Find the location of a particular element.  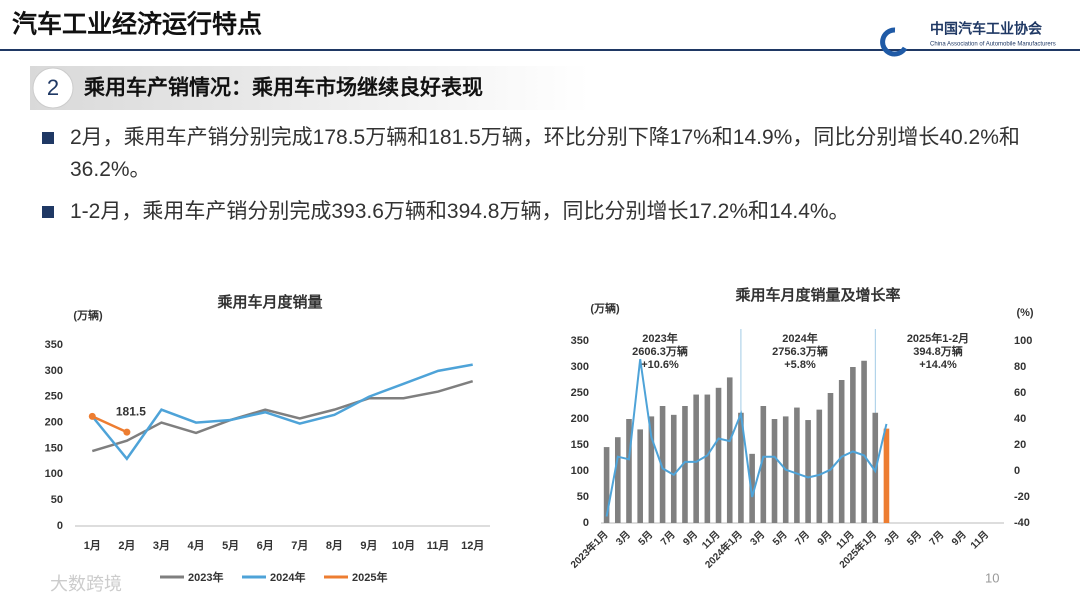

x-tick-label: 4月 is located at coordinates (195, 545).